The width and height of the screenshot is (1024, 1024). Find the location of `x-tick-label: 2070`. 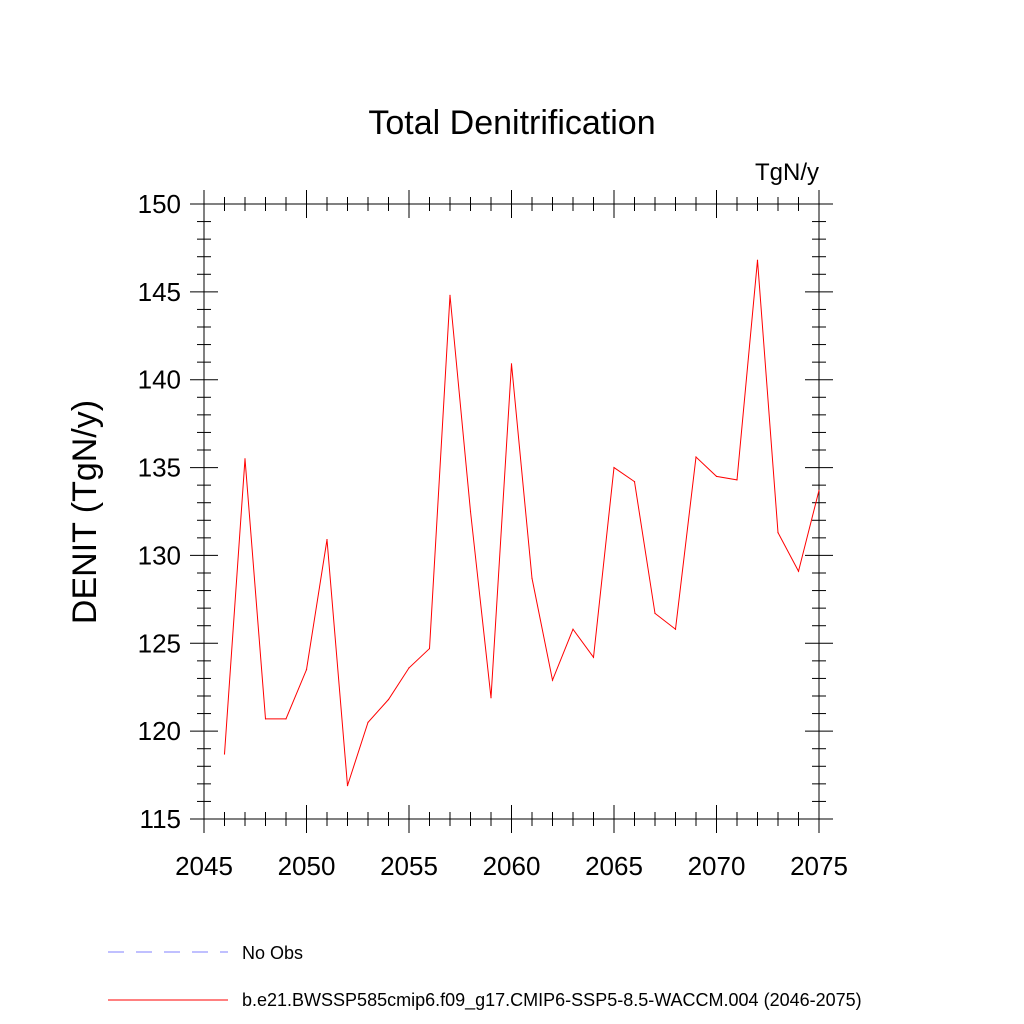

x-tick-label: 2070 is located at coordinates (717, 866).